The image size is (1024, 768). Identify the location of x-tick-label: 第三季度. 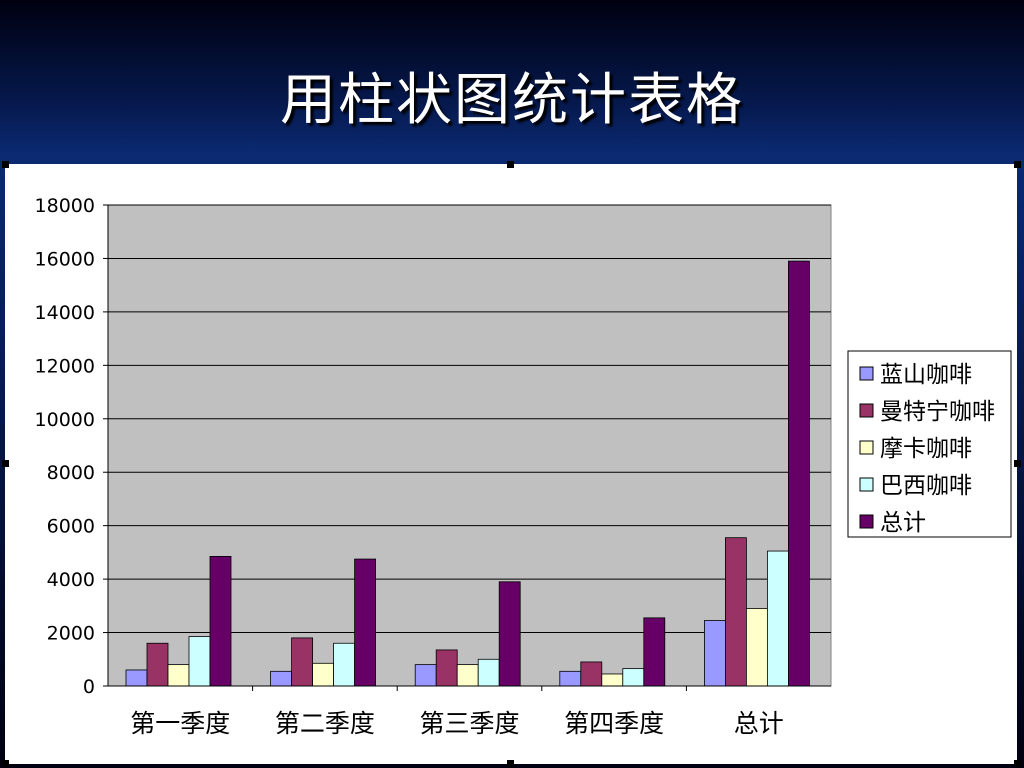
(469, 723).